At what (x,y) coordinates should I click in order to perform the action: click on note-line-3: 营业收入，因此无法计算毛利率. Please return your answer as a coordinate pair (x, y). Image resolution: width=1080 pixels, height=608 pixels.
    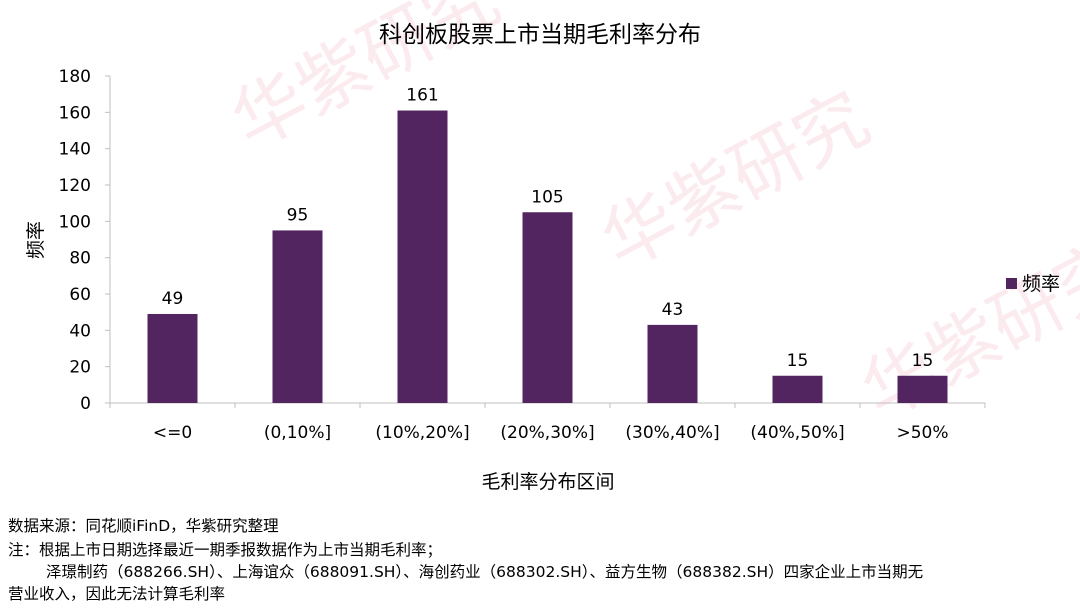
    Looking at the image, I should click on (117, 594).